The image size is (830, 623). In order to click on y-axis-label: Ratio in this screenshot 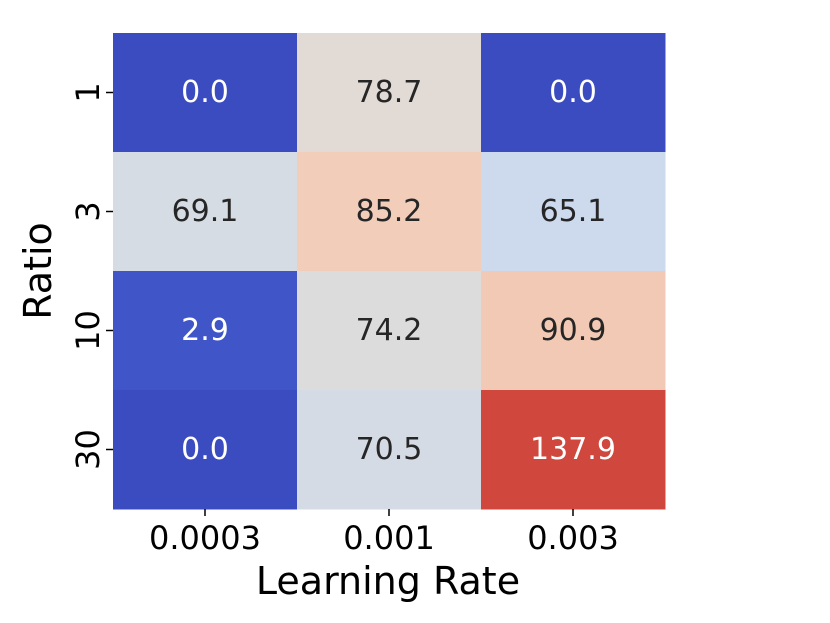, I will do `click(38, 271)`.